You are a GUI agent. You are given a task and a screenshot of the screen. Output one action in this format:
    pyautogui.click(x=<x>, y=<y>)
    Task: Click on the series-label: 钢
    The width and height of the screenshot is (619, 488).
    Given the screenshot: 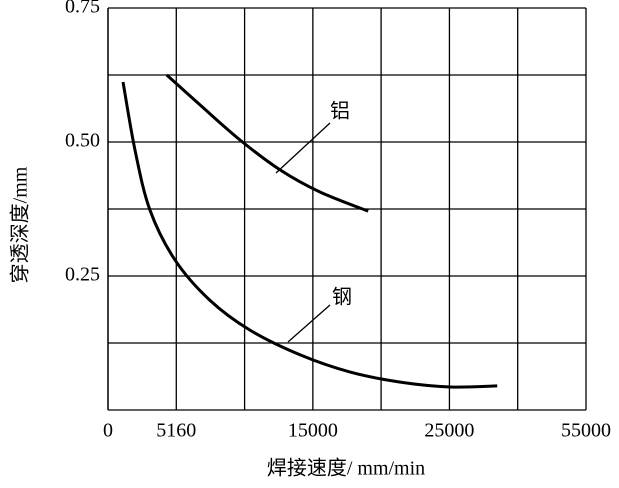 What is the action you would take?
    pyautogui.click(x=342, y=297)
    